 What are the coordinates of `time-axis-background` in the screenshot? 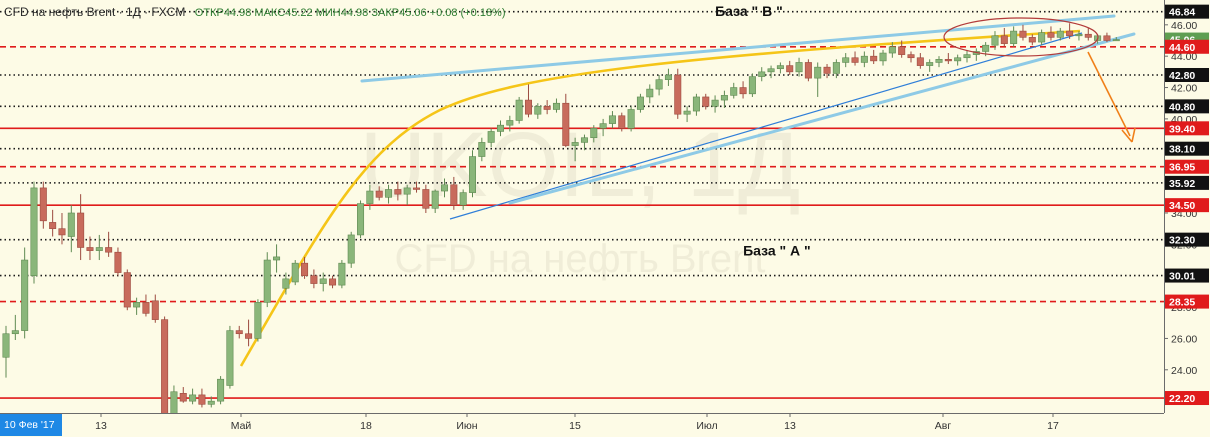 It's located at (605, 425).